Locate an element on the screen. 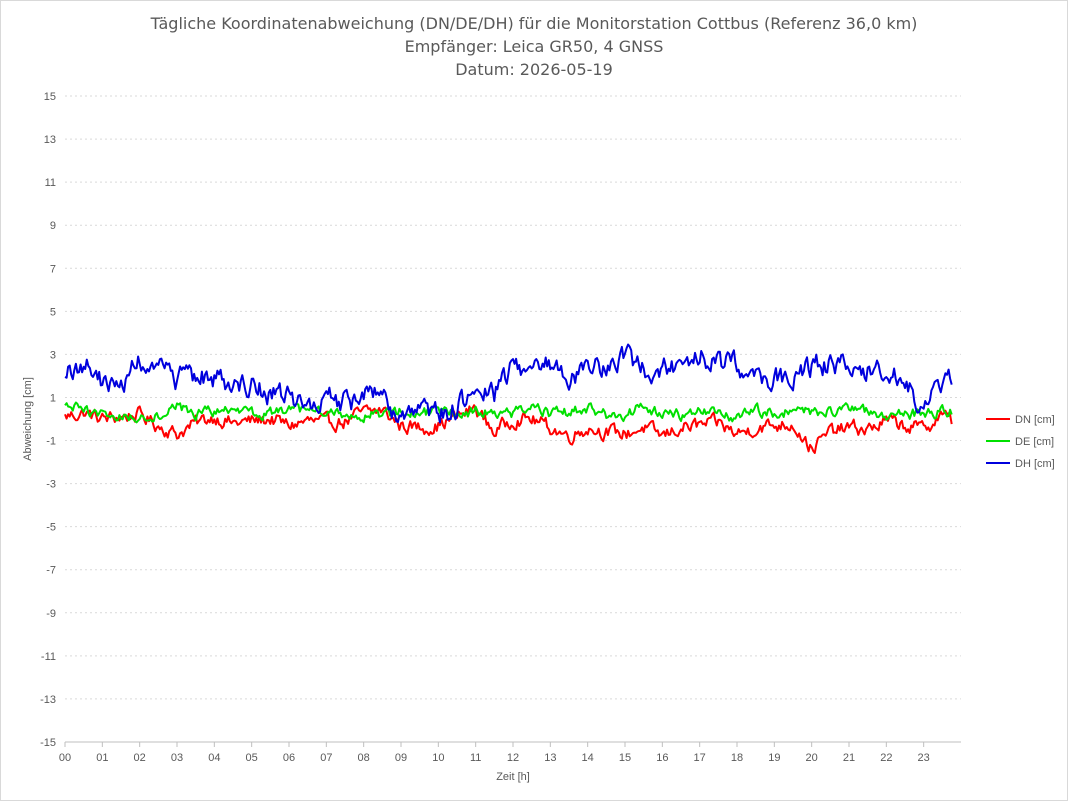 The image size is (1068, 802). y-tick-label: 11 is located at coordinates (50, 183).